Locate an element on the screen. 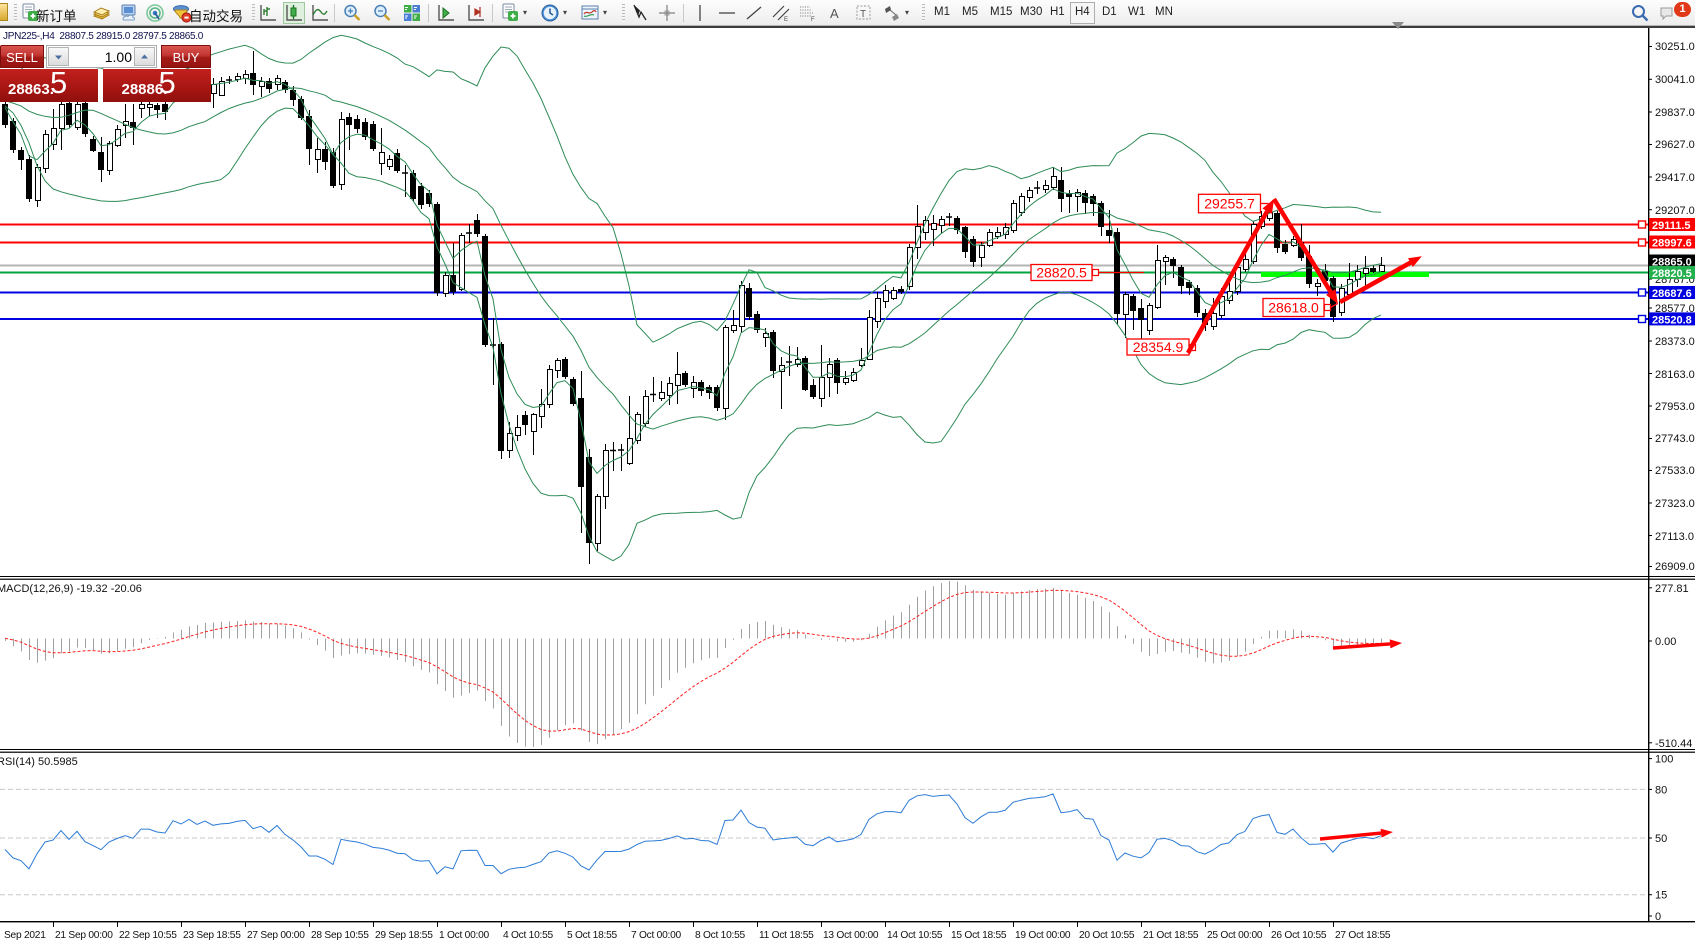 Image resolution: width=1695 pixels, height=943 pixels. svg-text: 28618.0 is located at coordinates (1293, 308).